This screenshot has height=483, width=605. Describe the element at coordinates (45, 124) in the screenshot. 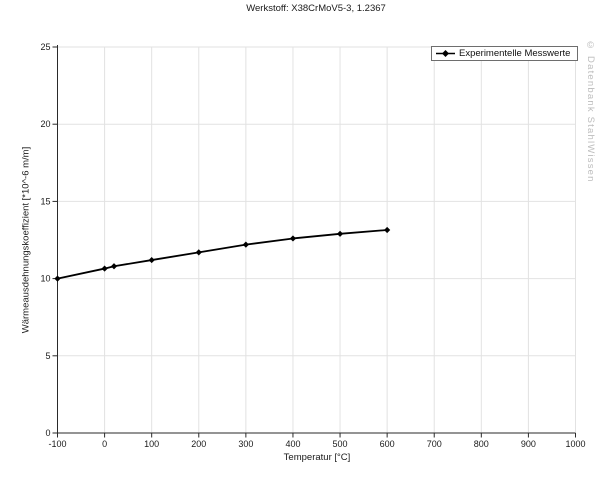

I see `y-tick-label: 20` at that location.